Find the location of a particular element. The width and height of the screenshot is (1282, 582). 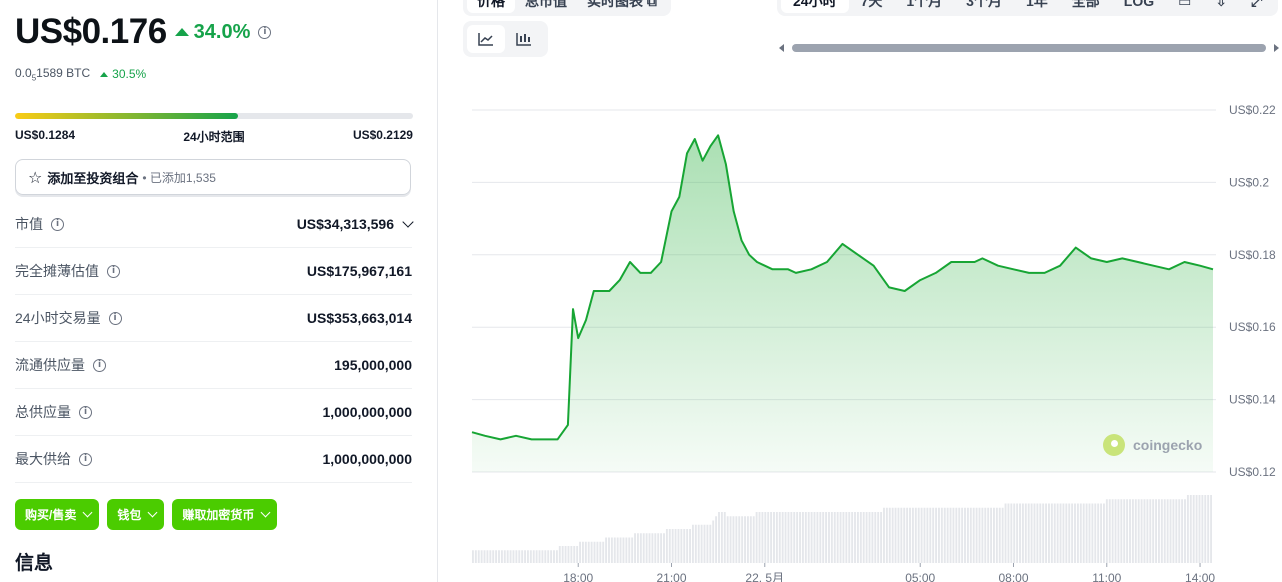

scrollbar-thumb is located at coordinates (1029, 48).